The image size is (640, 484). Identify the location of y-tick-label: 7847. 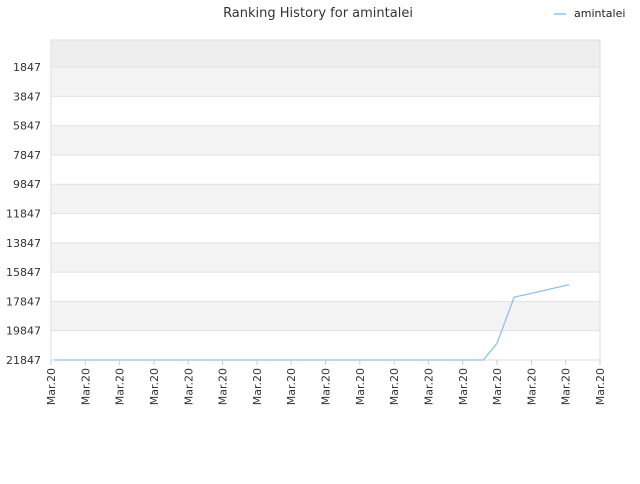
(27, 155).